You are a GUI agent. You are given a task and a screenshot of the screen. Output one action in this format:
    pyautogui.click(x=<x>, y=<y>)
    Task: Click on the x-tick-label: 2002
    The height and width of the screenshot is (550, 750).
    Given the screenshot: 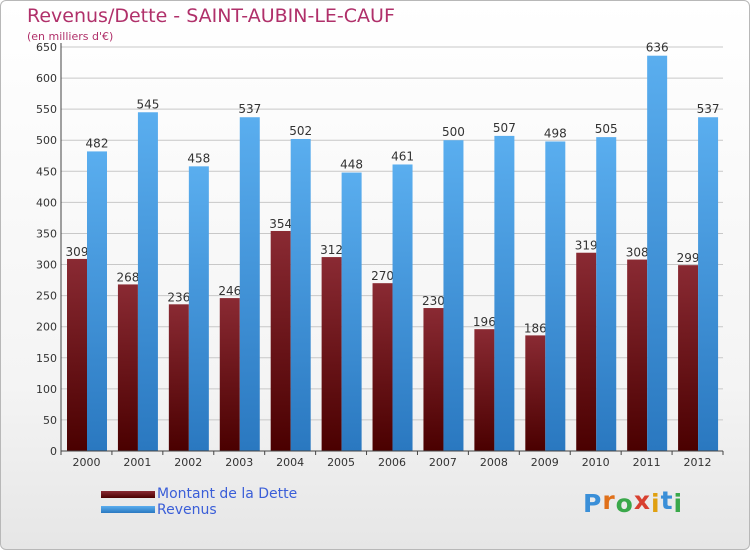 What is the action you would take?
    pyautogui.click(x=188, y=462)
    